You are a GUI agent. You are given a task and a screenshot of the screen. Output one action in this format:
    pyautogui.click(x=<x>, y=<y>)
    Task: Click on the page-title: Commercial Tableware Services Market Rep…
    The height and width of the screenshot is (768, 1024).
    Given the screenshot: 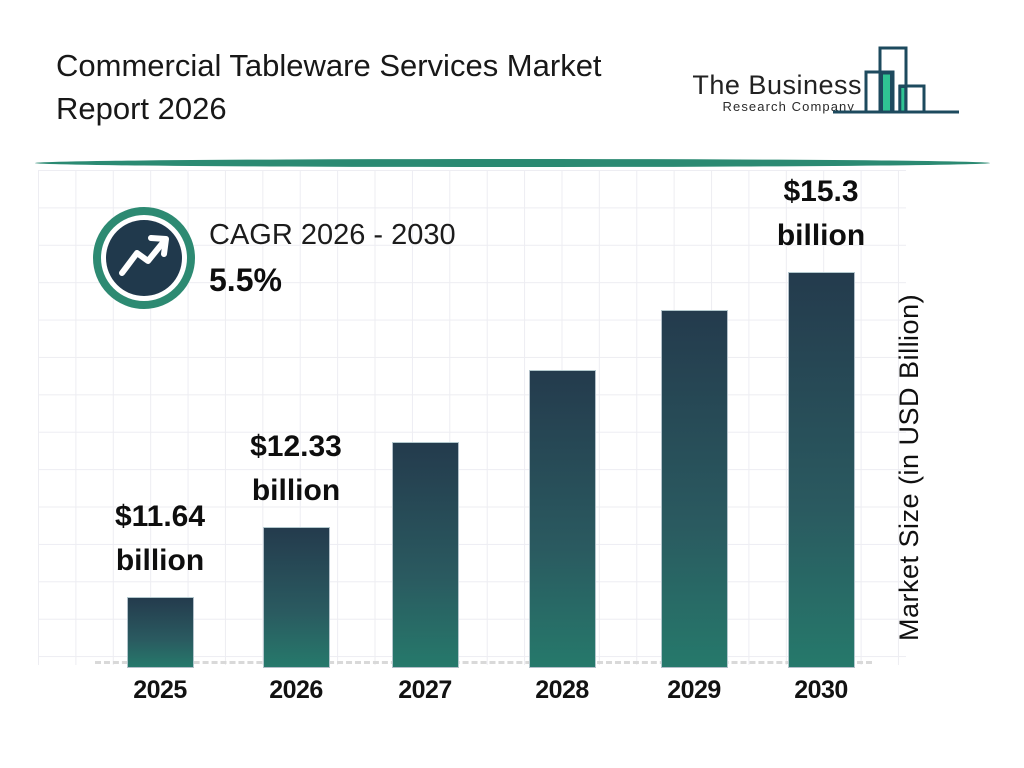 What is the action you would take?
    pyautogui.click(x=376, y=87)
    